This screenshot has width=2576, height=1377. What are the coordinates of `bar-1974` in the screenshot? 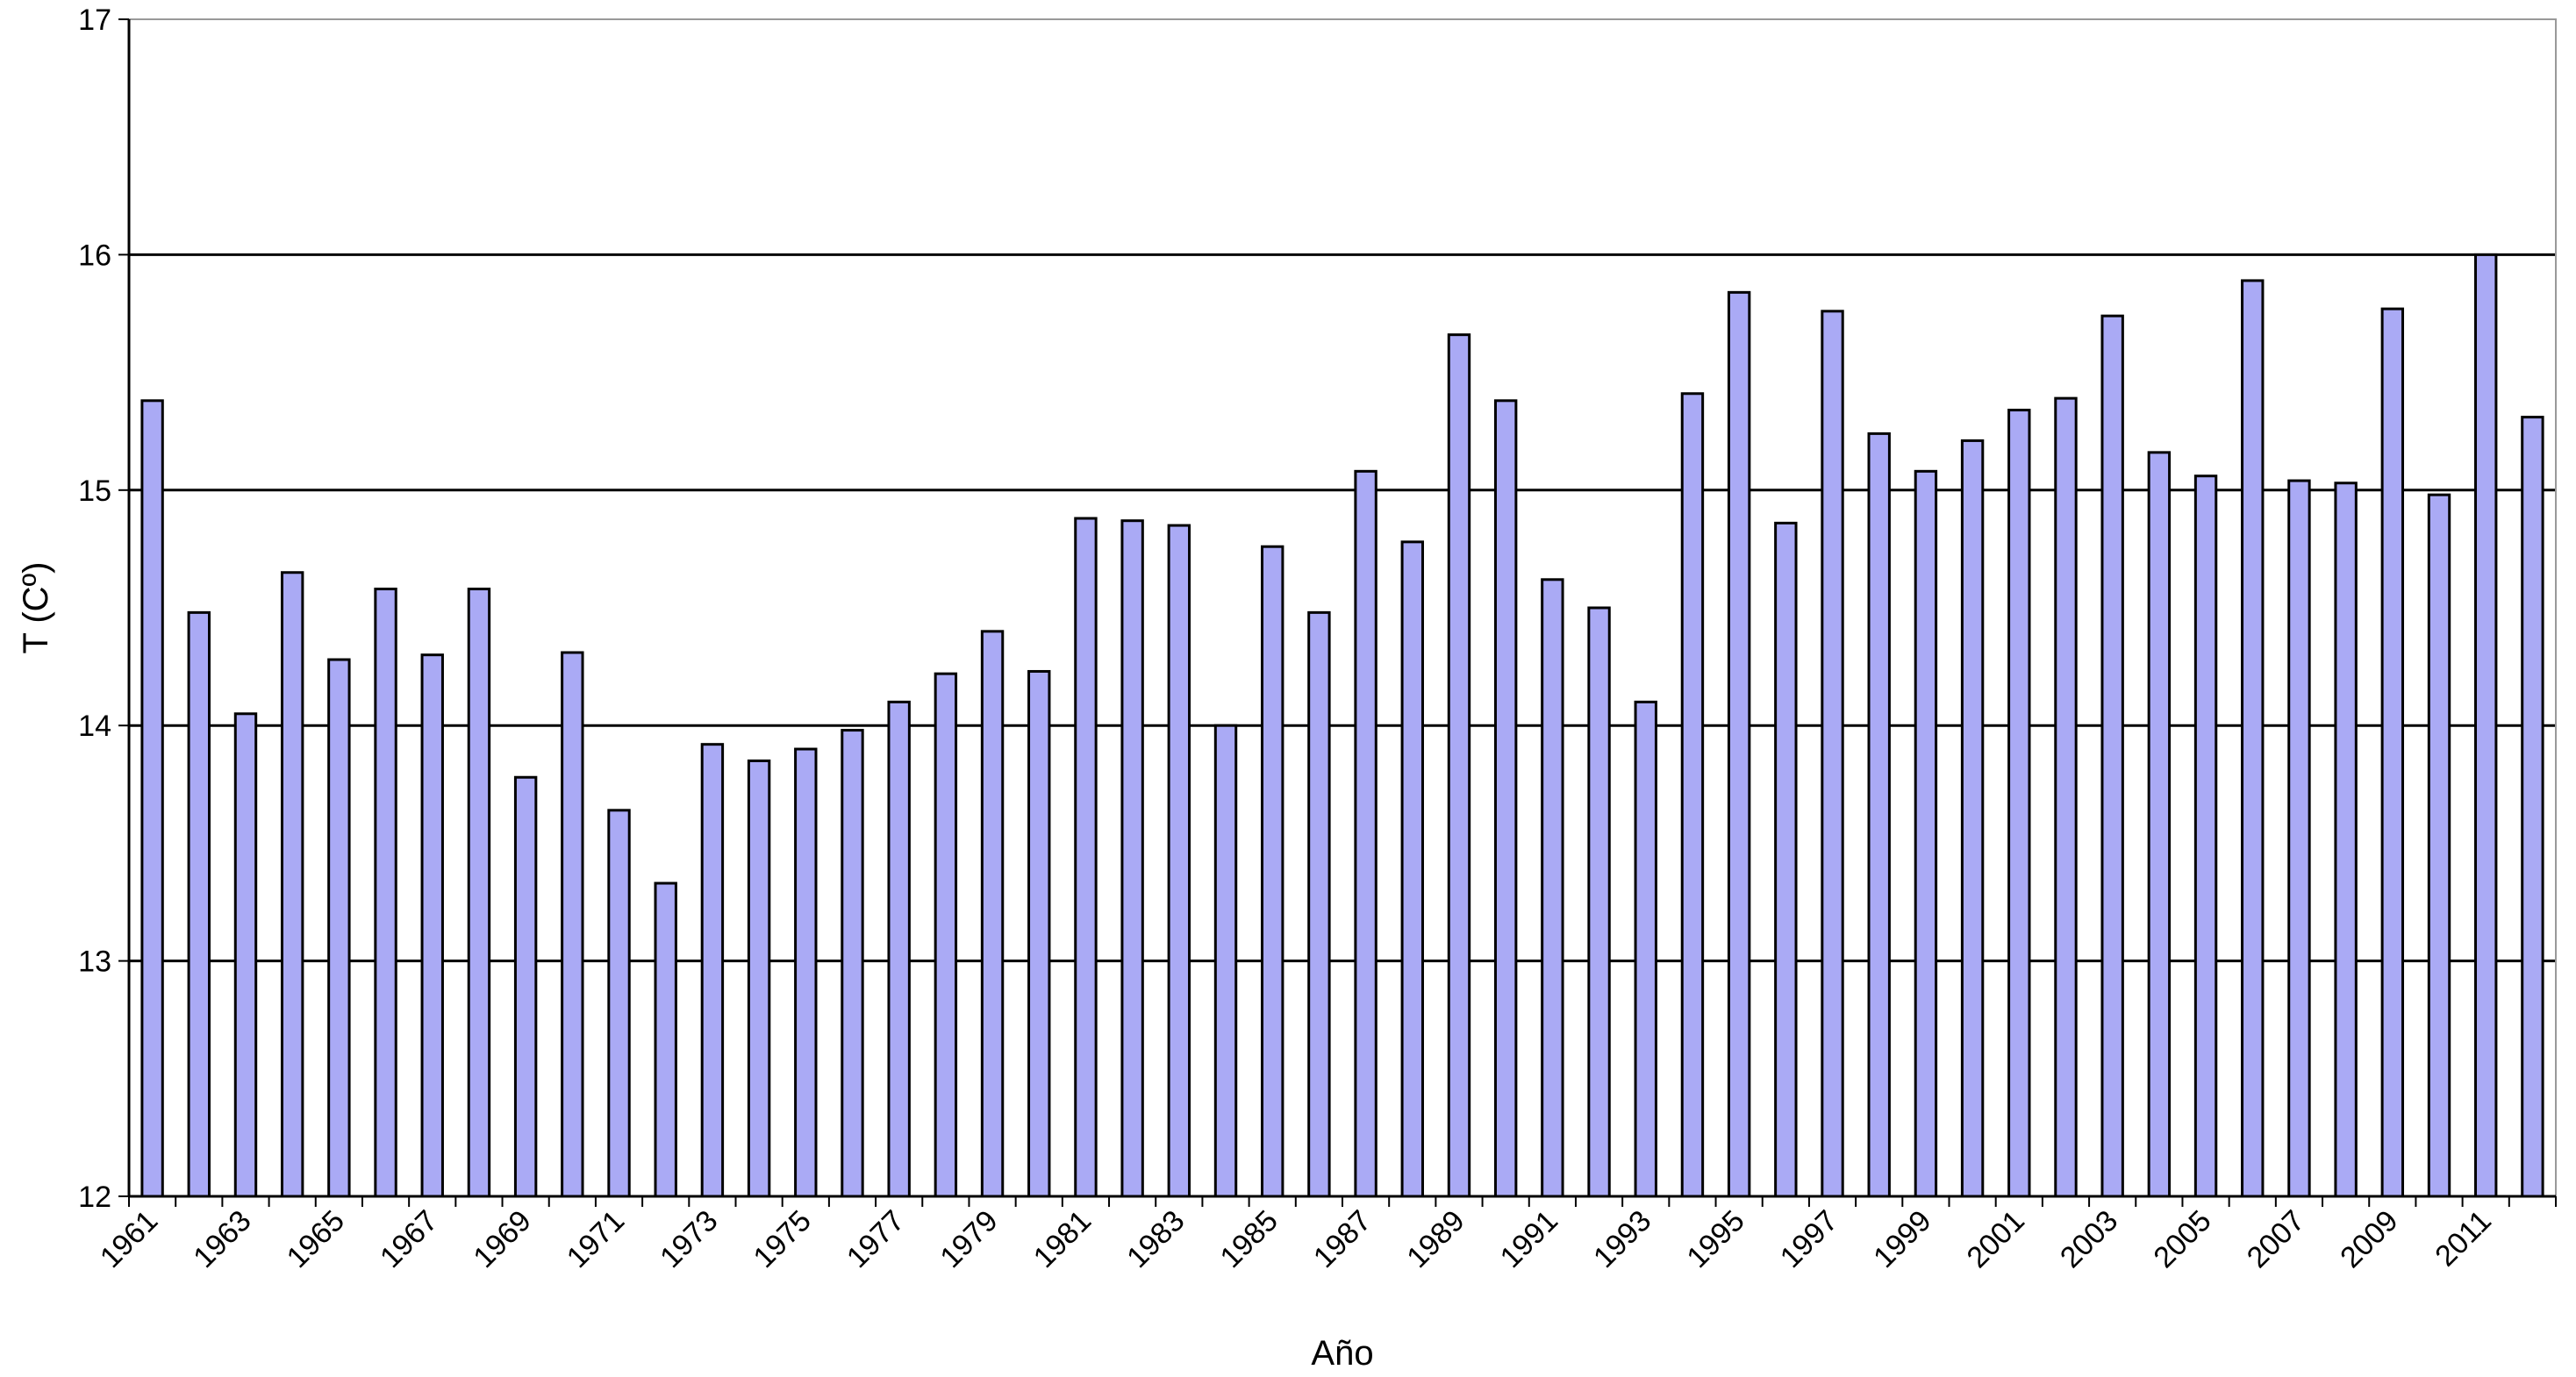 It's located at (759, 978).